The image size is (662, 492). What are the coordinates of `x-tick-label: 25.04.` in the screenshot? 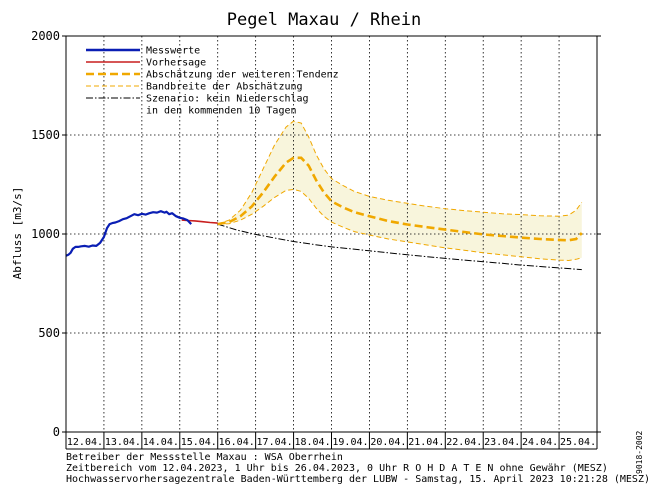 It's located at (578, 442).